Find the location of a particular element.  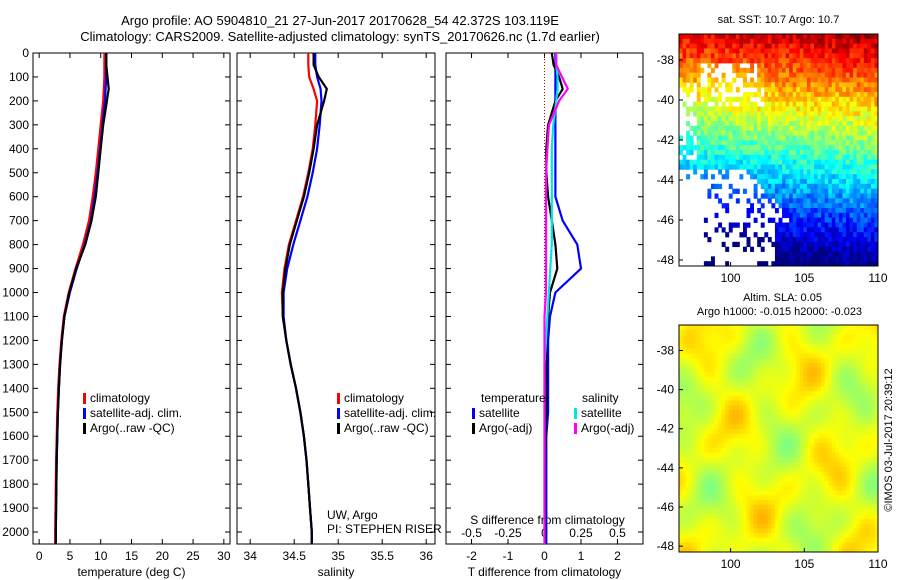

tdiff-xtick-label: 1 is located at coordinates (581, 556).